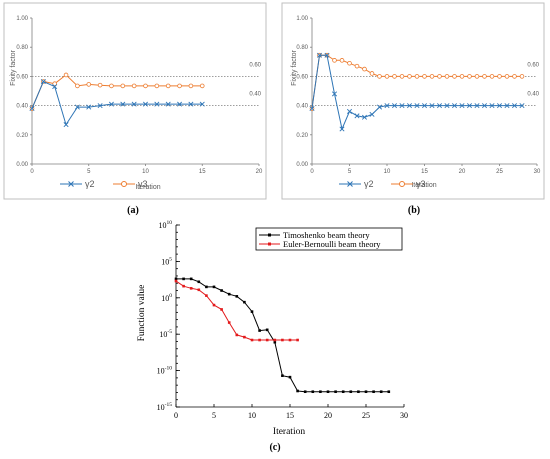  I want to click on panel-c-ytick-label: 10⁻¹⁵, so click(165, 407).